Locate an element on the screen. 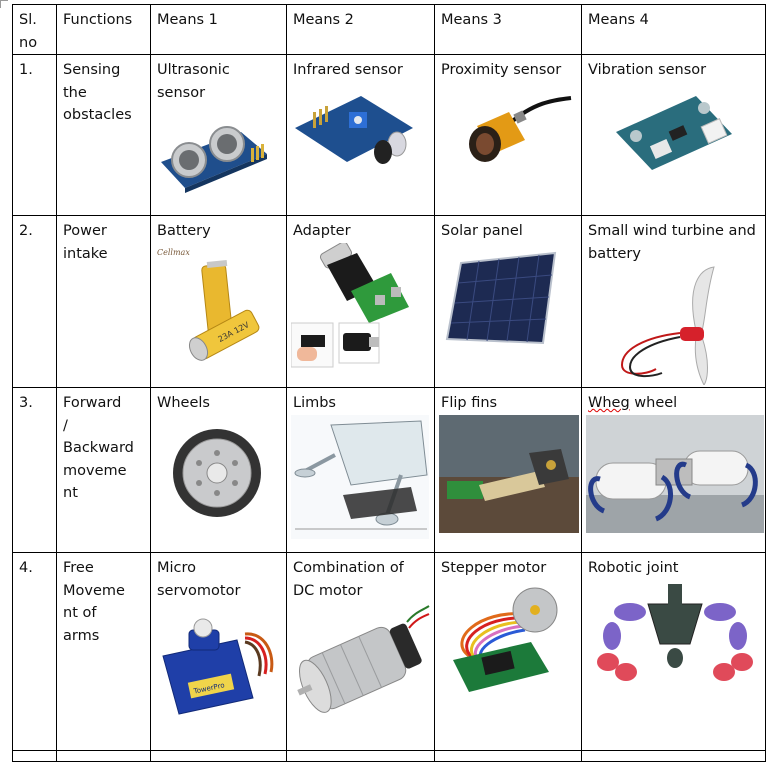  means-cell: Flip fins is located at coordinates (508, 470).